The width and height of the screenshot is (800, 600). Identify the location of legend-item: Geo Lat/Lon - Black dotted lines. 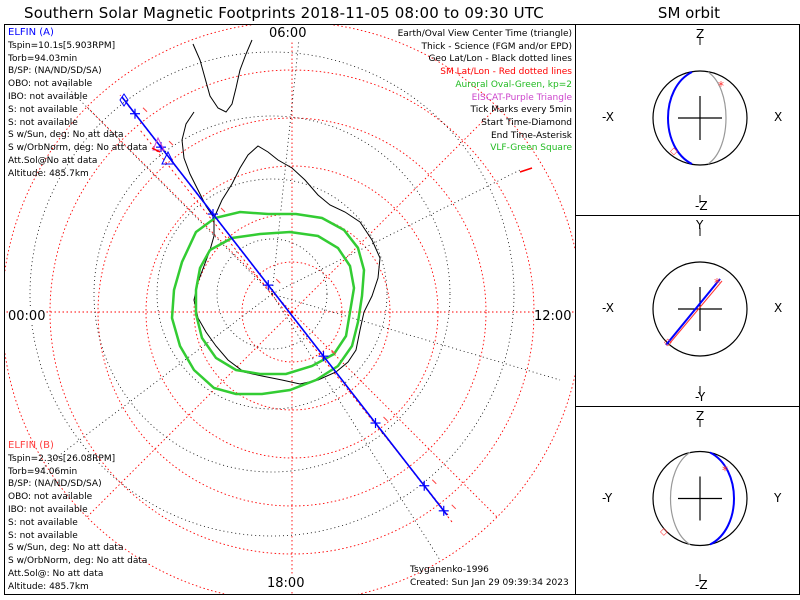
(500, 59).